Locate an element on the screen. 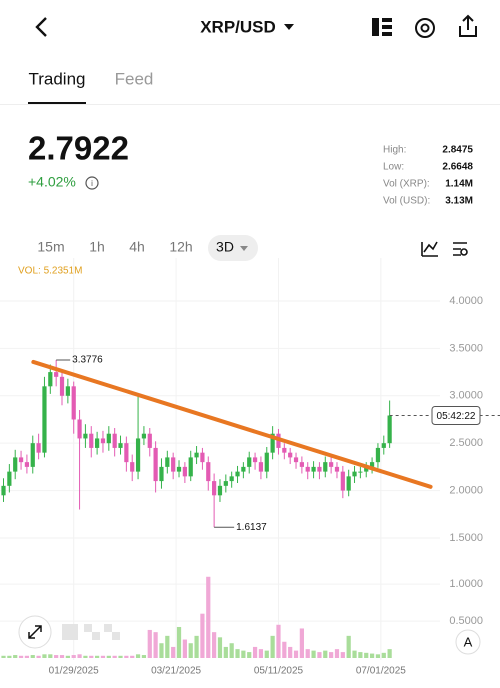 This screenshot has height=688, width=500. stat-value: 1.14M is located at coordinates (459, 184).